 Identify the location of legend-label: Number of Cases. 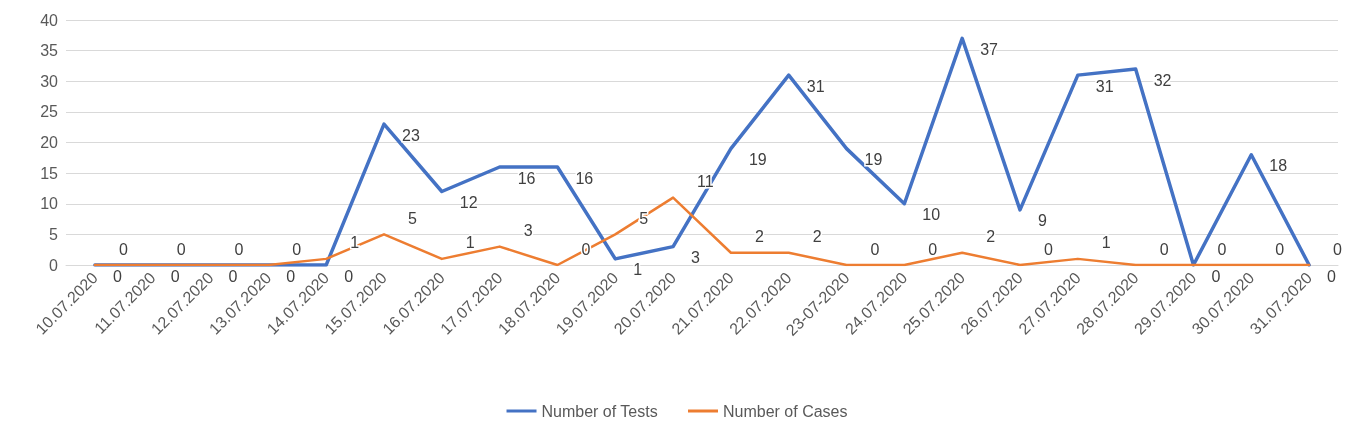
(785, 411).